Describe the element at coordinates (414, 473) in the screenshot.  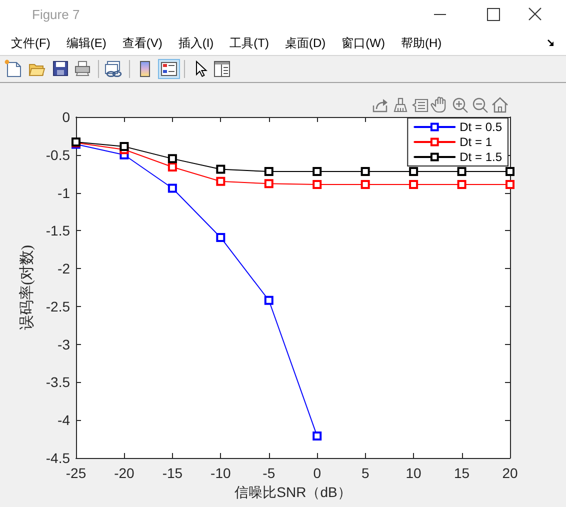
I see `x-tick-label: 10` at that location.